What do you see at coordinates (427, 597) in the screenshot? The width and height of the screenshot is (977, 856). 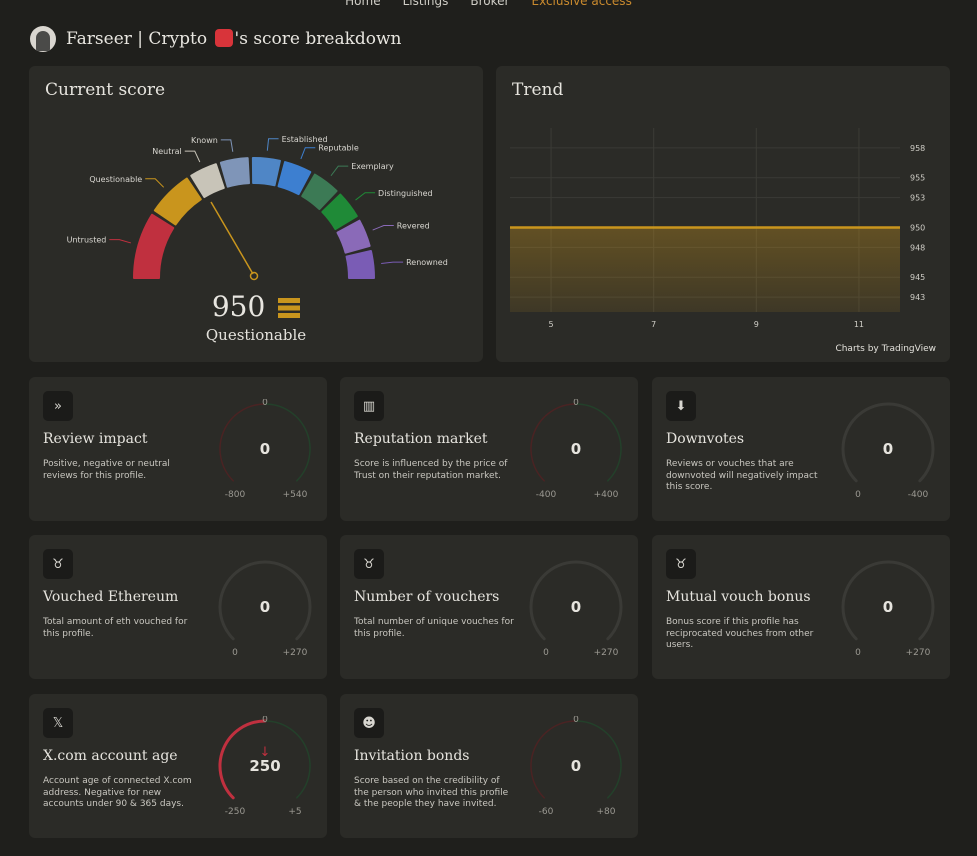 I see `metric-title: Number of vouchers` at bounding box center [427, 597].